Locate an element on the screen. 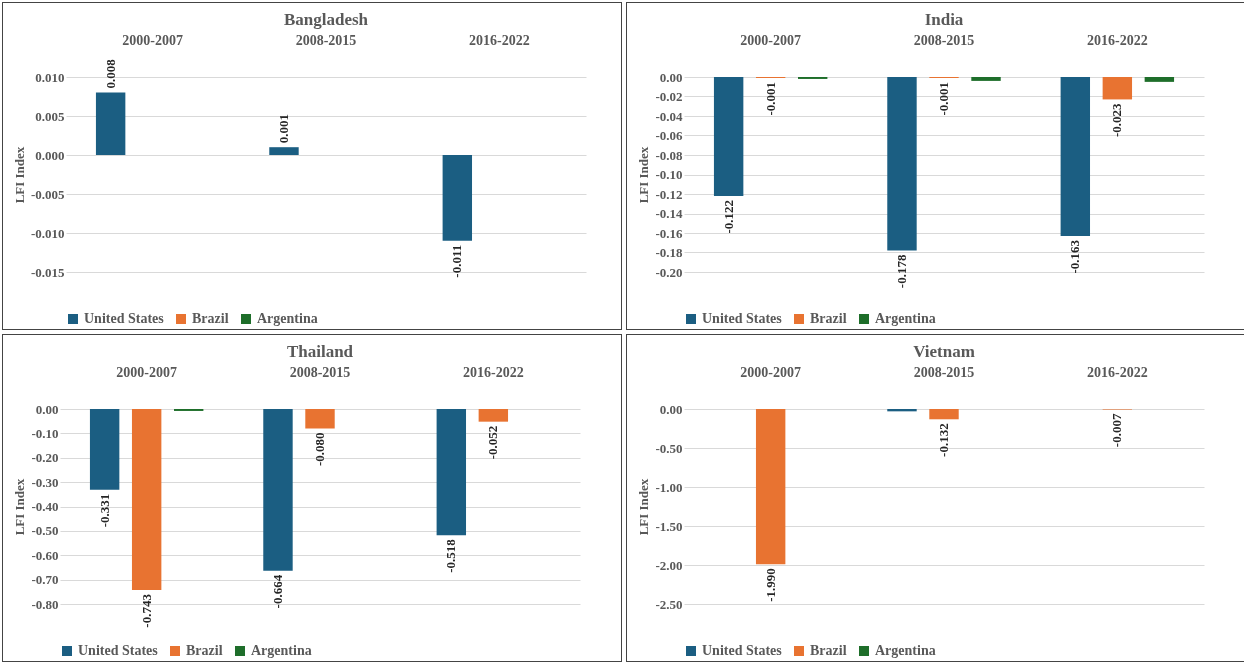 This screenshot has height=662, width=1244. data-label: -0.052 is located at coordinates (493, 442).